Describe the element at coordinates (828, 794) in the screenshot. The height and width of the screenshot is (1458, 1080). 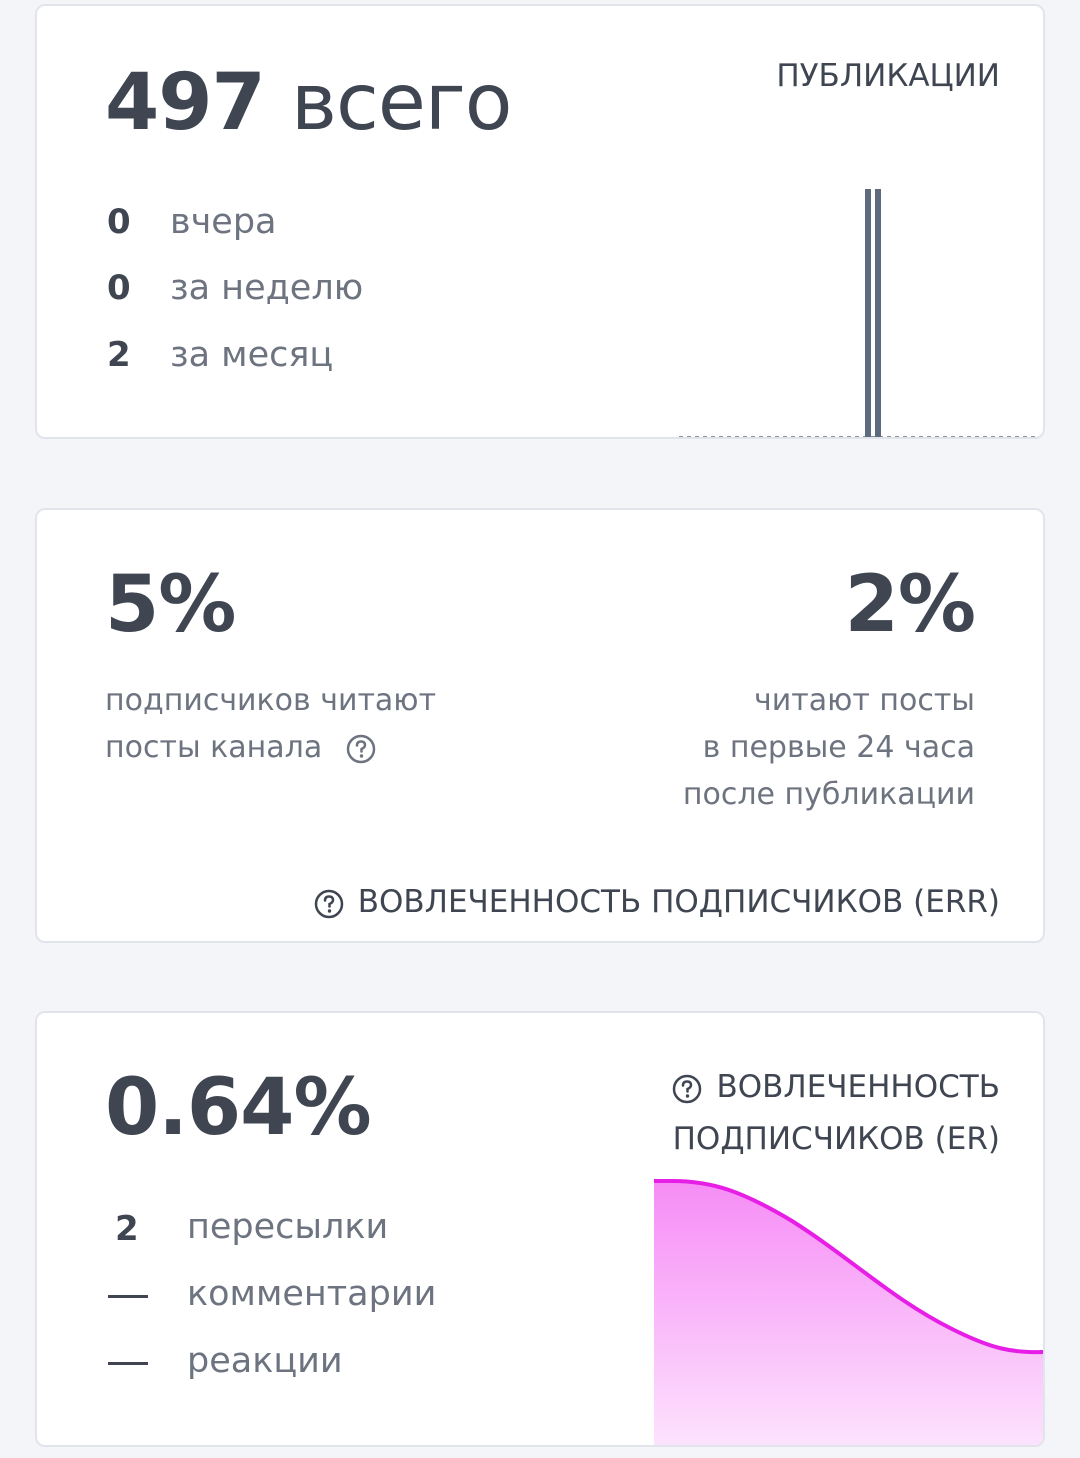
I see `err-right-desc-line3: после публикации` at that location.